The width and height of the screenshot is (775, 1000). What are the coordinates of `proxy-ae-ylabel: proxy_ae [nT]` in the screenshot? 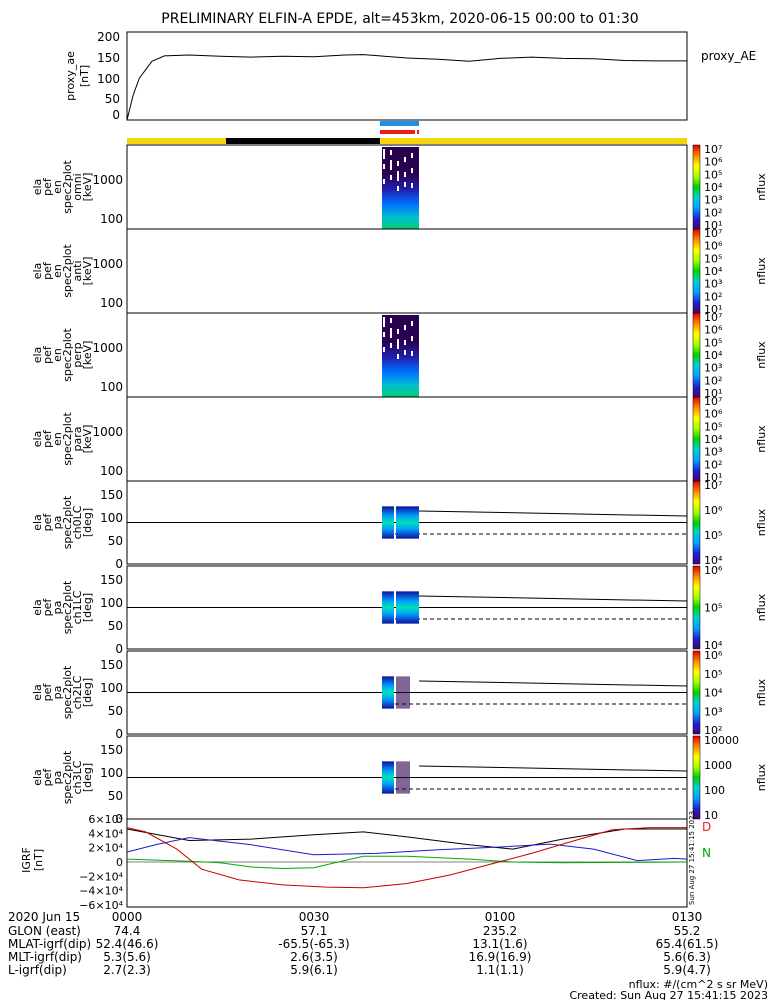 It's located at (77, 76).